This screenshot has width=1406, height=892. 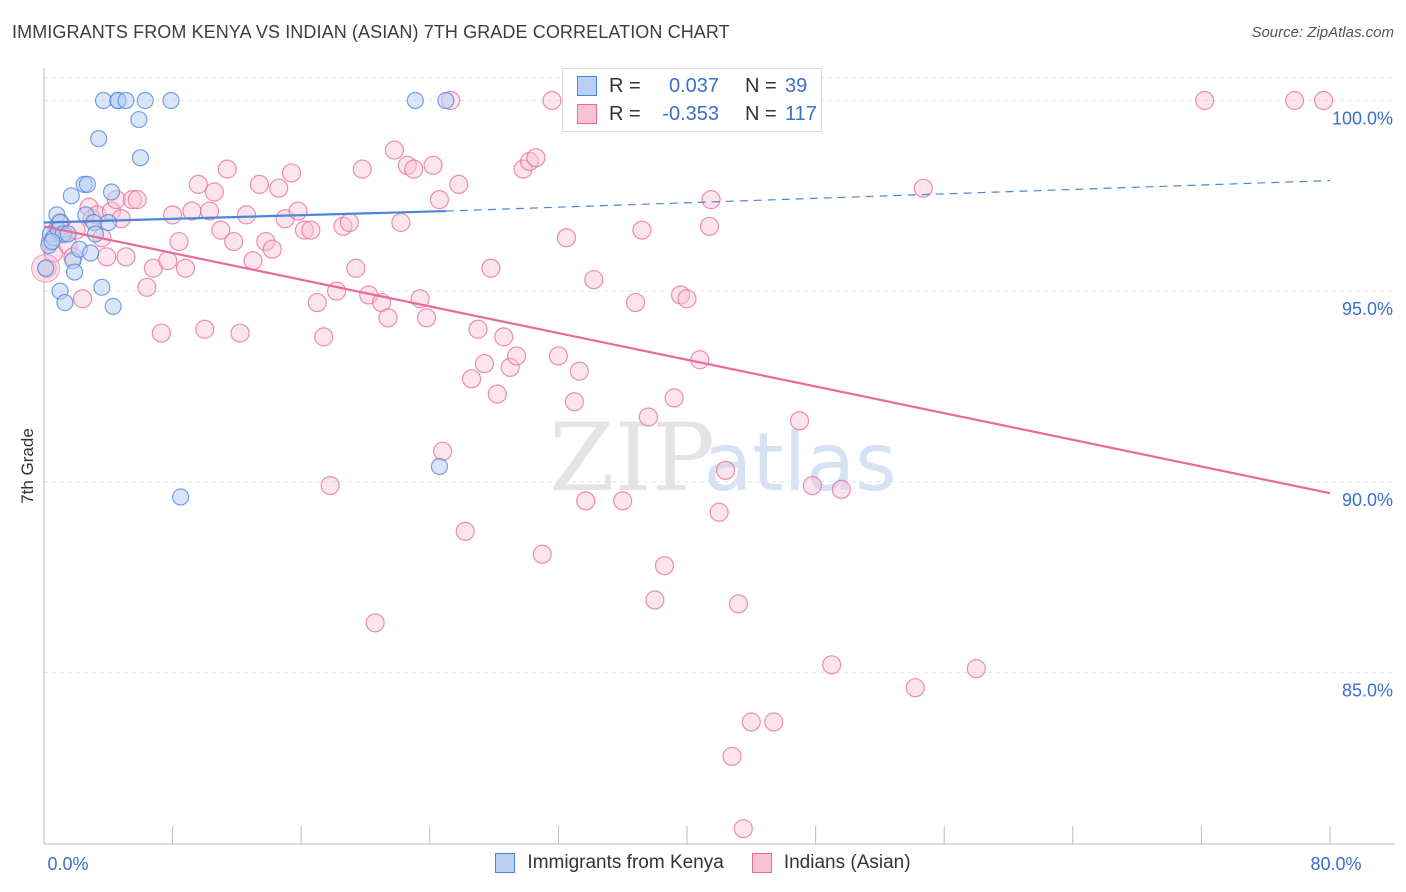 I want to click on watermark: ZIP atlas, so click(x=723, y=458).